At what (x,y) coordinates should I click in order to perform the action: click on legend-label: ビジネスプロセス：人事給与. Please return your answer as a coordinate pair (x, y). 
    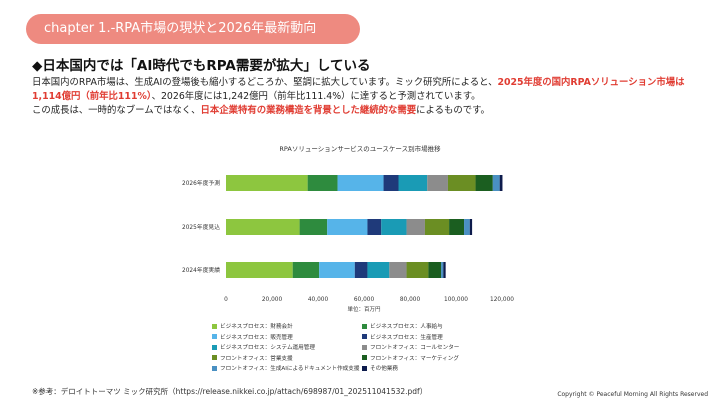
    Looking at the image, I should click on (406, 327).